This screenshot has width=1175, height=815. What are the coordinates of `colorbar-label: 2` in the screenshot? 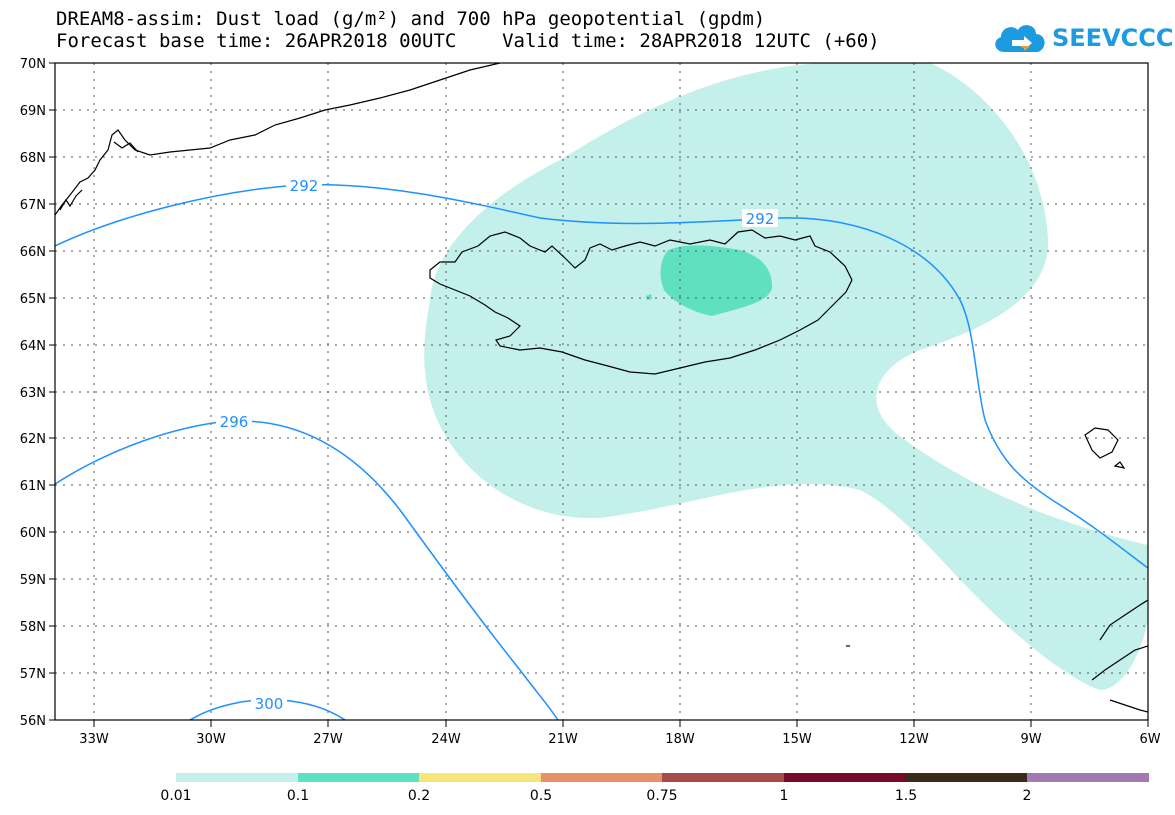 It's located at (1027, 796).